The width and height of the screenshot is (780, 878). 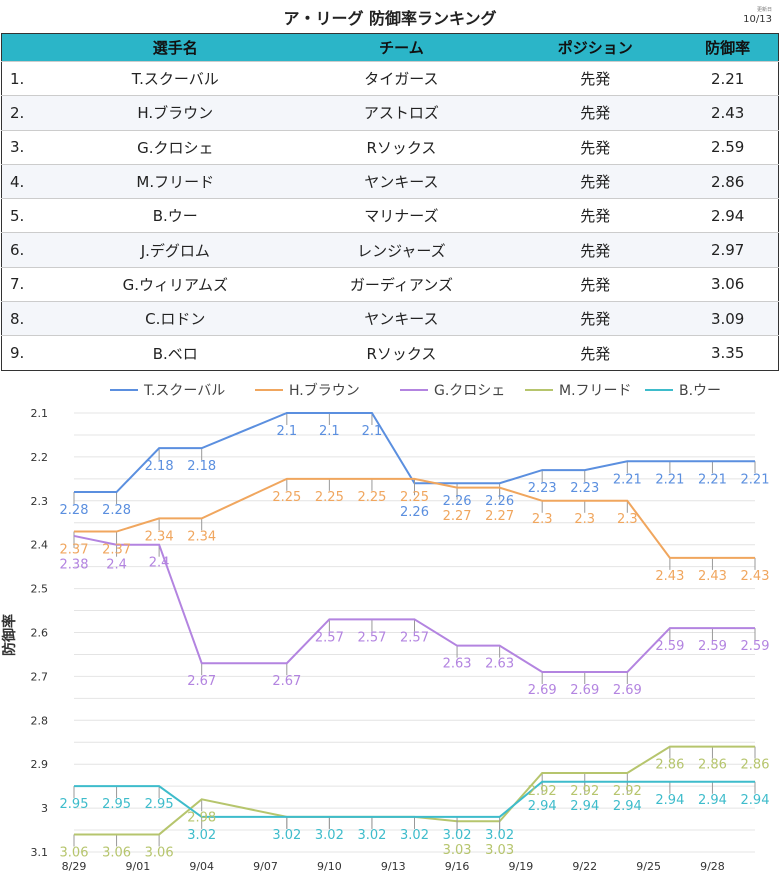 What do you see at coordinates (542, 488) in the screenshot?
I see `data-label: 2.23` at bounding box center [542, 488].